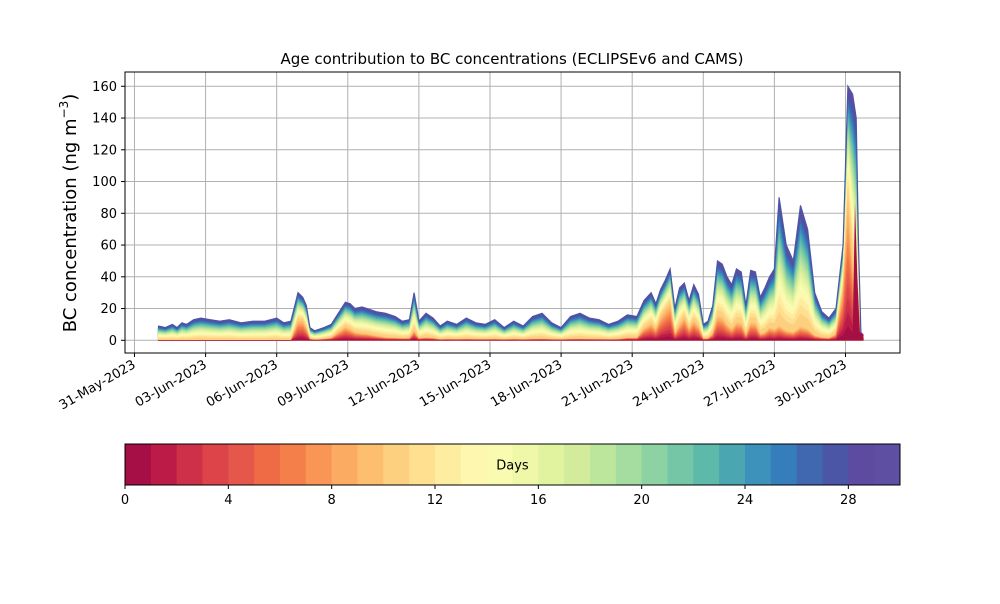  I want to click on colorbar-tick-label: 24, so click(745, 500).